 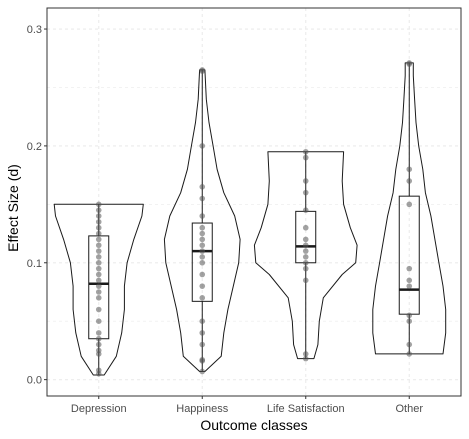 What do you see at coordinates (34, 30) in the screenshot?
I see `y-tick-label: 0.3` at bounding box center [34, 30].